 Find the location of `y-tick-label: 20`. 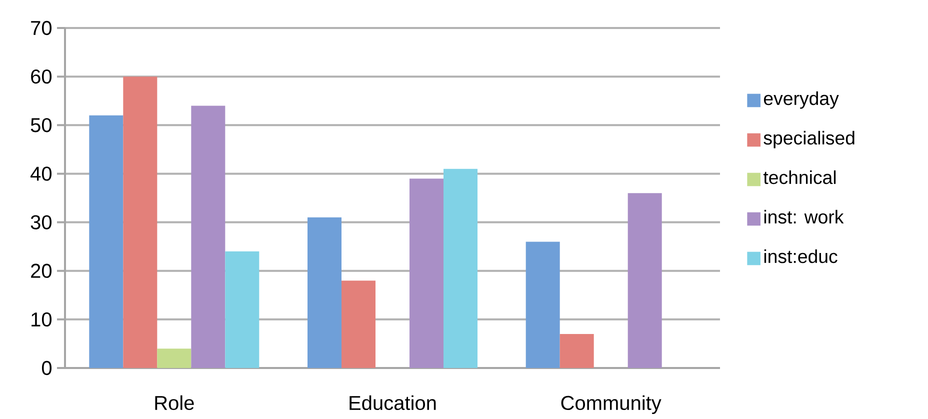

y-tick-label: 20 is located at coordinates (41, 271).